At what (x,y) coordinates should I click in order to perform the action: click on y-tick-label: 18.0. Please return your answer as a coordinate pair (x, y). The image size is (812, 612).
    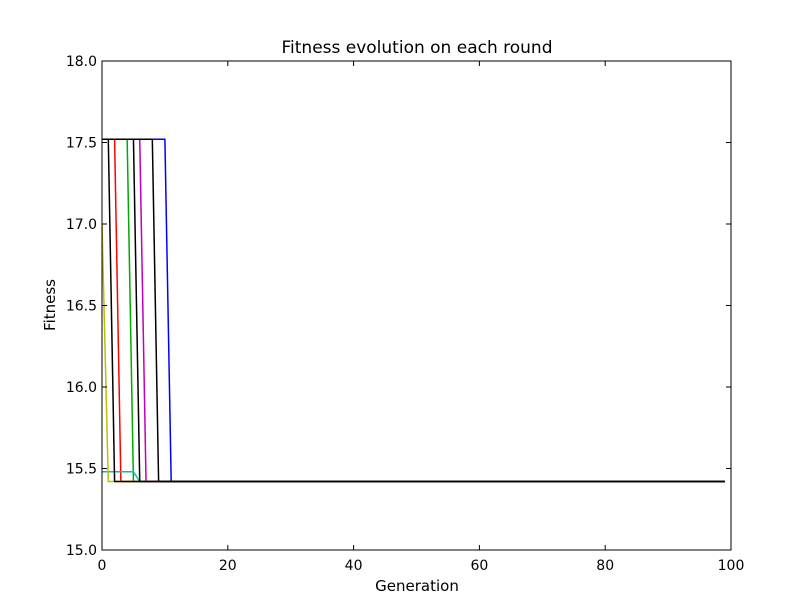
    Looking at the image, I should click on (81, 62).